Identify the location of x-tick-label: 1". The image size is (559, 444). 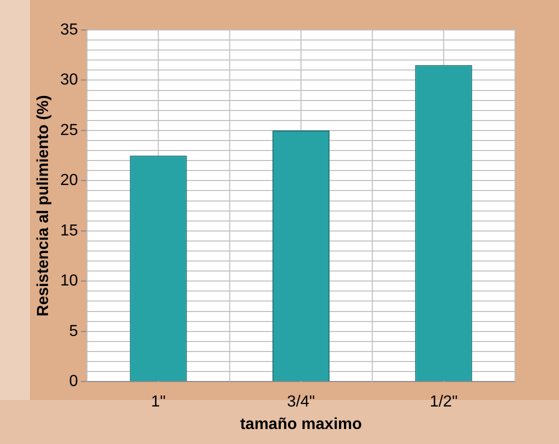
(158, 402).